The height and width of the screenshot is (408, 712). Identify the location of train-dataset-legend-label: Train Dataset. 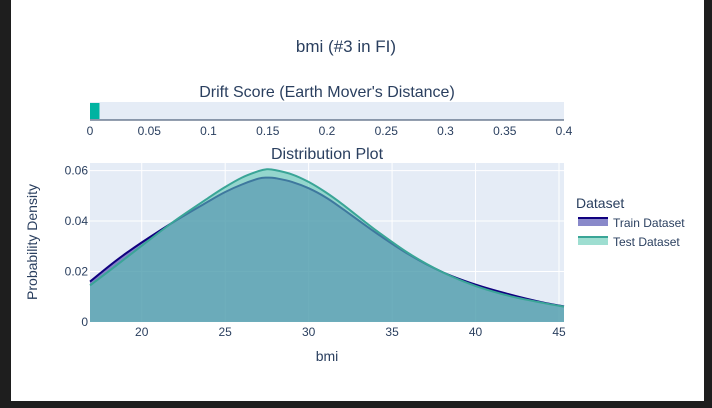
(649, 223).